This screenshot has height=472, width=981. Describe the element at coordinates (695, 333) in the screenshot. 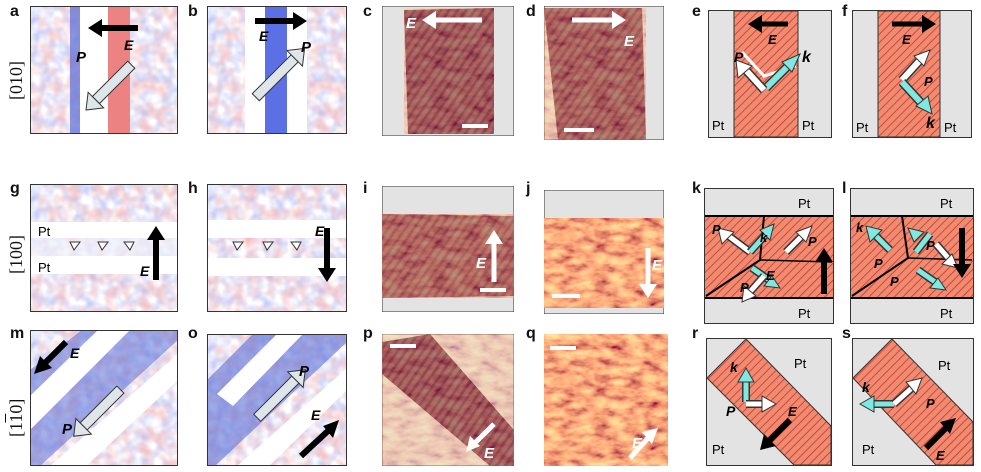

I see `panel-label-r: r` at that location.